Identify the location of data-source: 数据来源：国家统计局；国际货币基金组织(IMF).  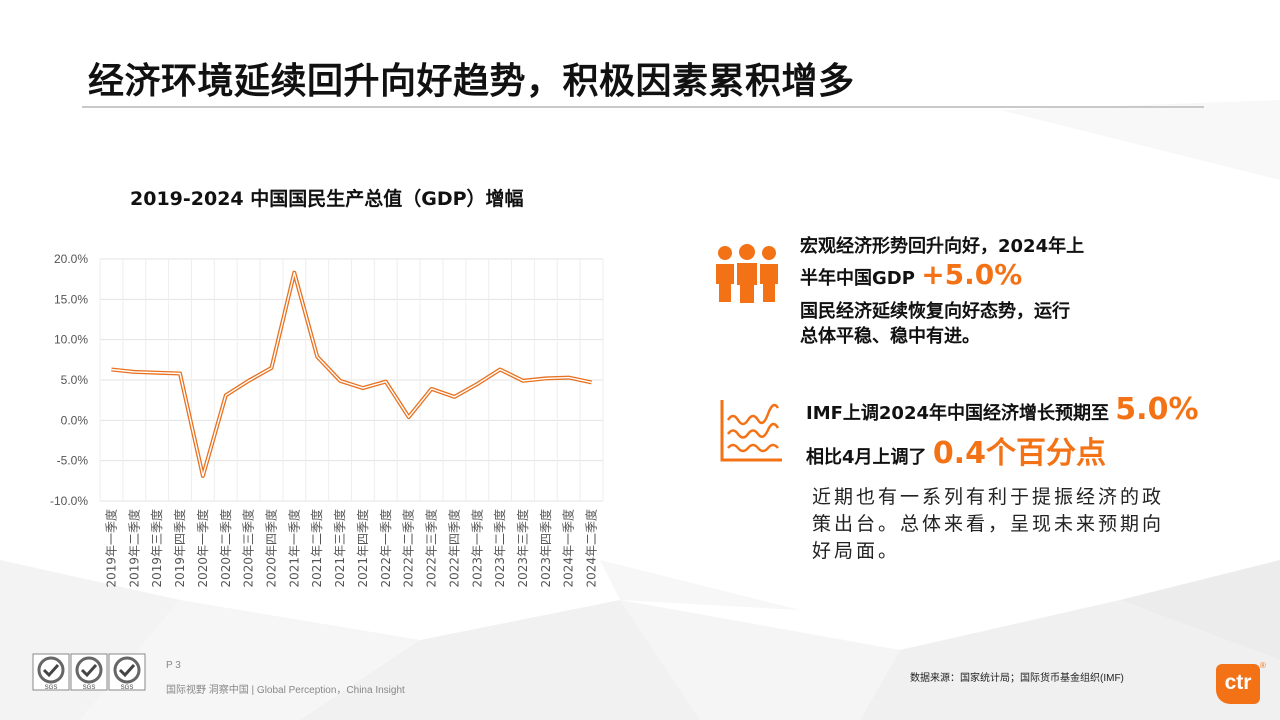
(1017, 678).